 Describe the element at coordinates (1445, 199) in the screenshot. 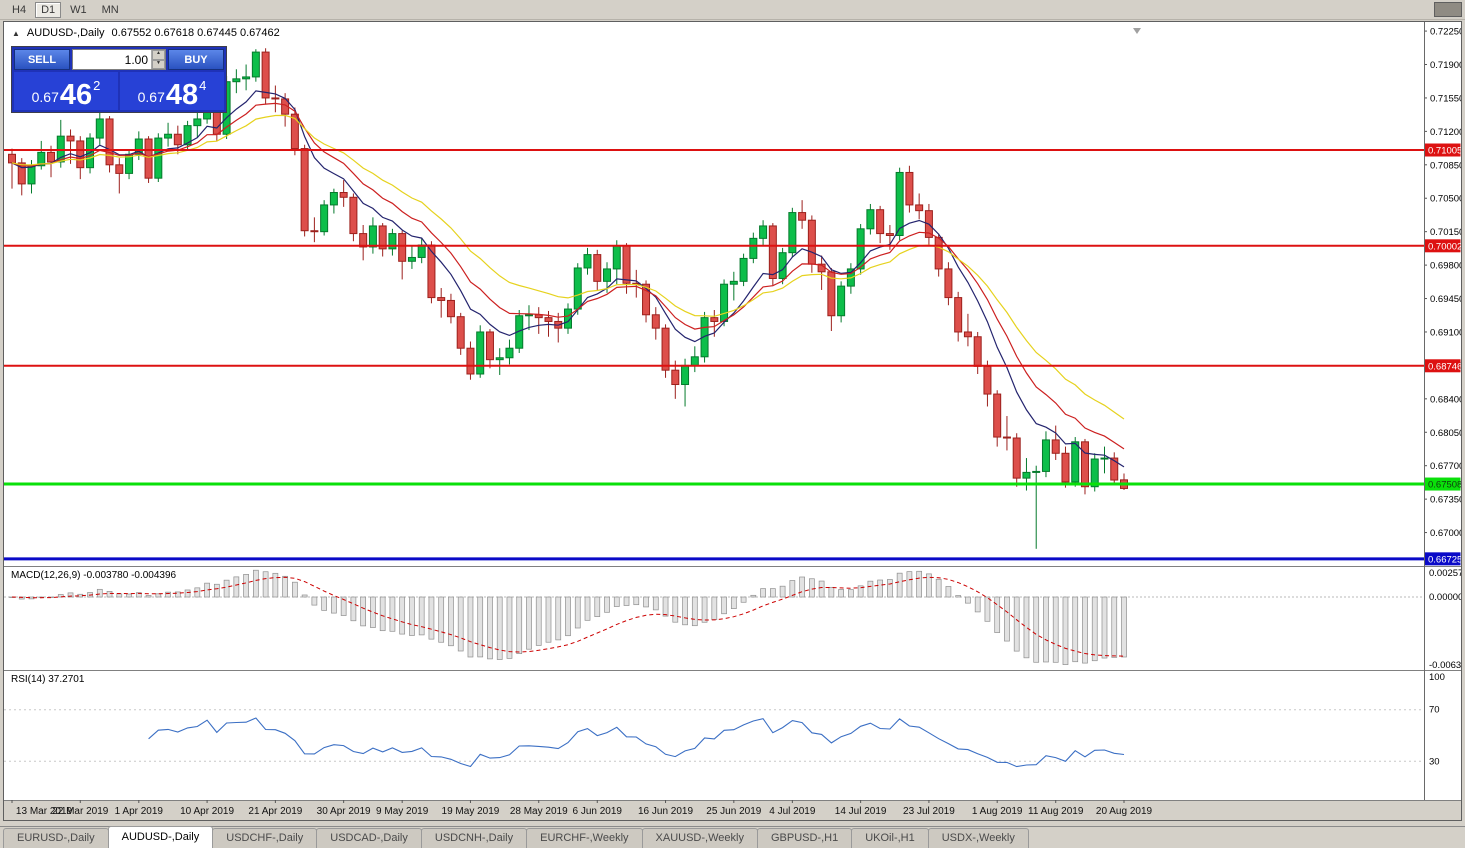

I see `price-axis-label: 0.70500` at that location.